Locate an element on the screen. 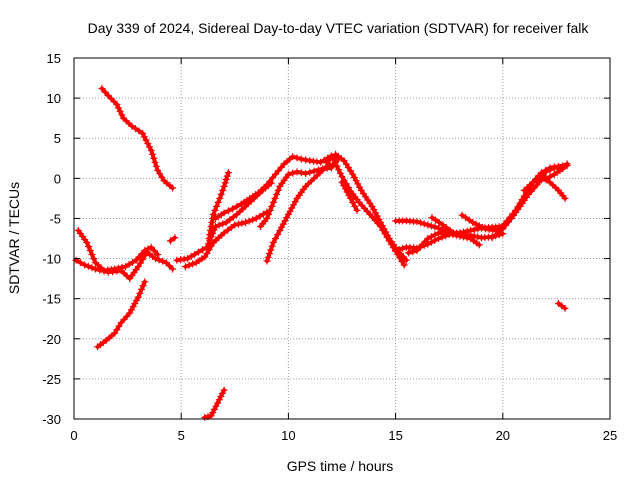 The image size is (640, 480). y-tick-label: -5 is located at coordinates (55, 218).